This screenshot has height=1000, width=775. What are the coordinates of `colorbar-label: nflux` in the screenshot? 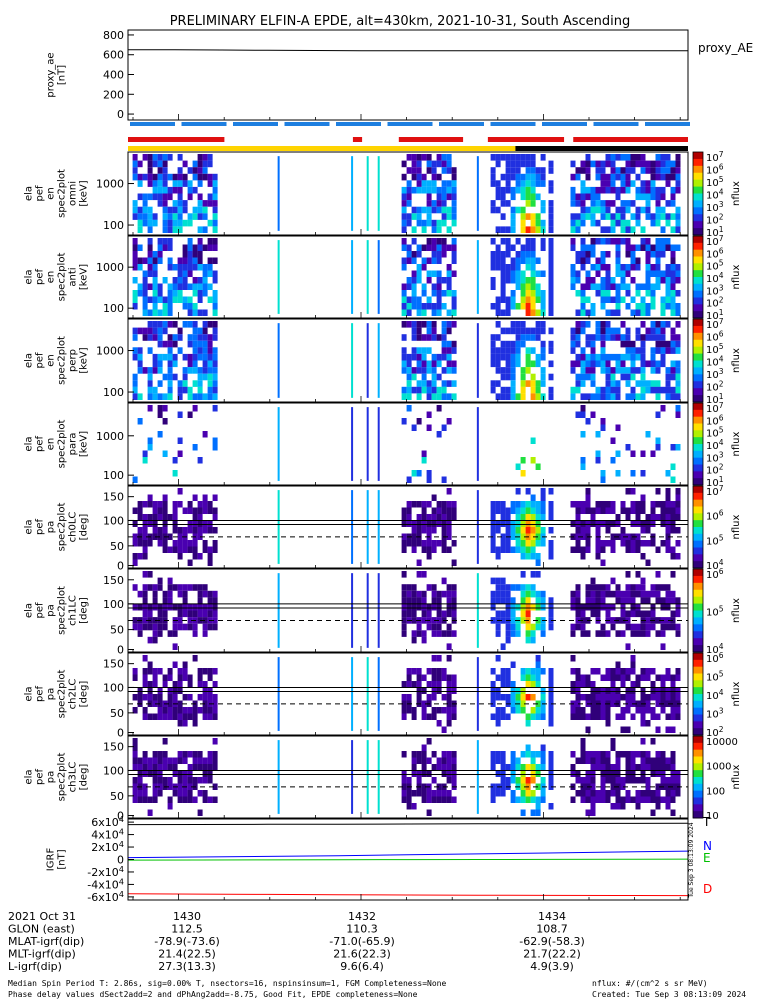 It's located at (736, 276).